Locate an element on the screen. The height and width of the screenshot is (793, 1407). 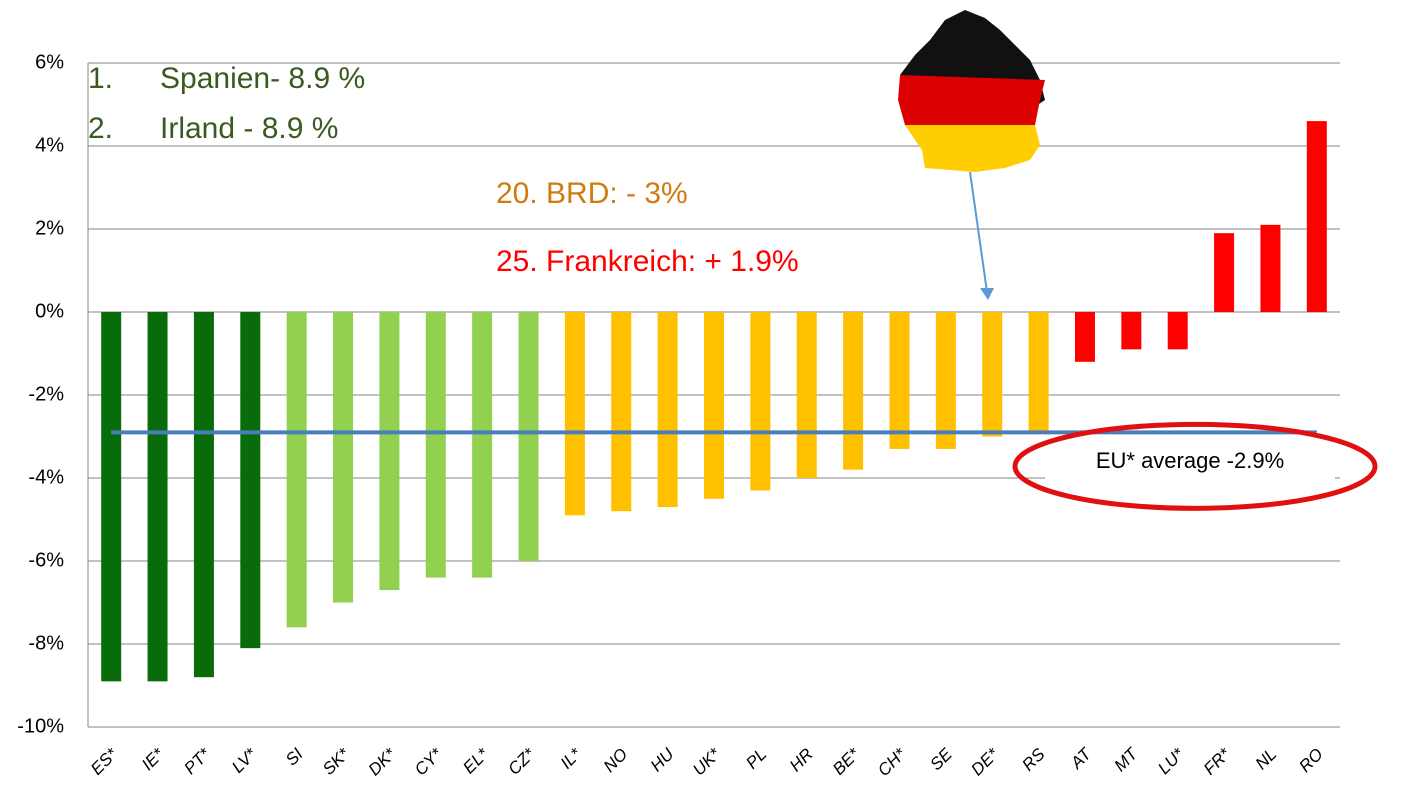
x-tick-label: CH* is located at coordinates (892, 762).